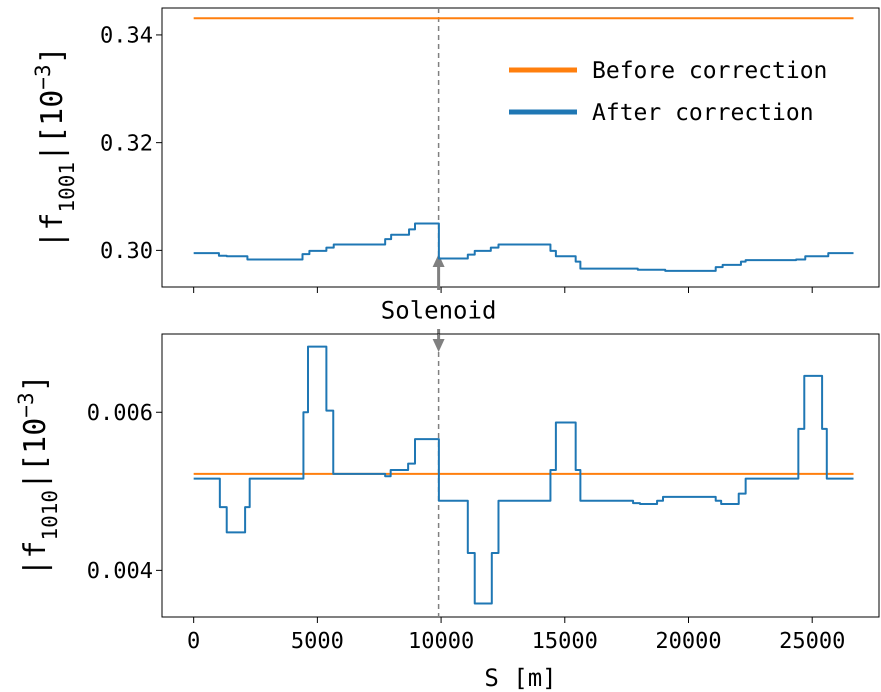 The image size is (881, 692). I want to click on x-tick-label: 5000, so click(317, 641).